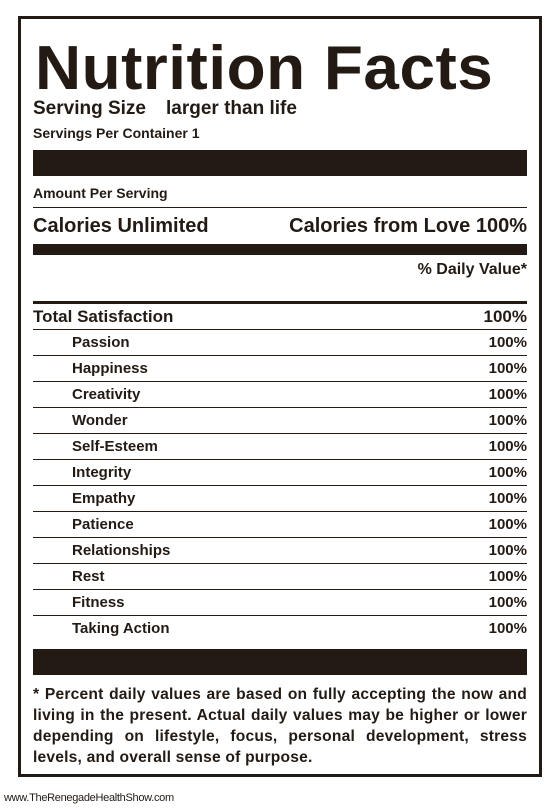 This screenshot has width=560, height=809. I want to click on nutrient-row: Rest 100%, so click(280, 576).